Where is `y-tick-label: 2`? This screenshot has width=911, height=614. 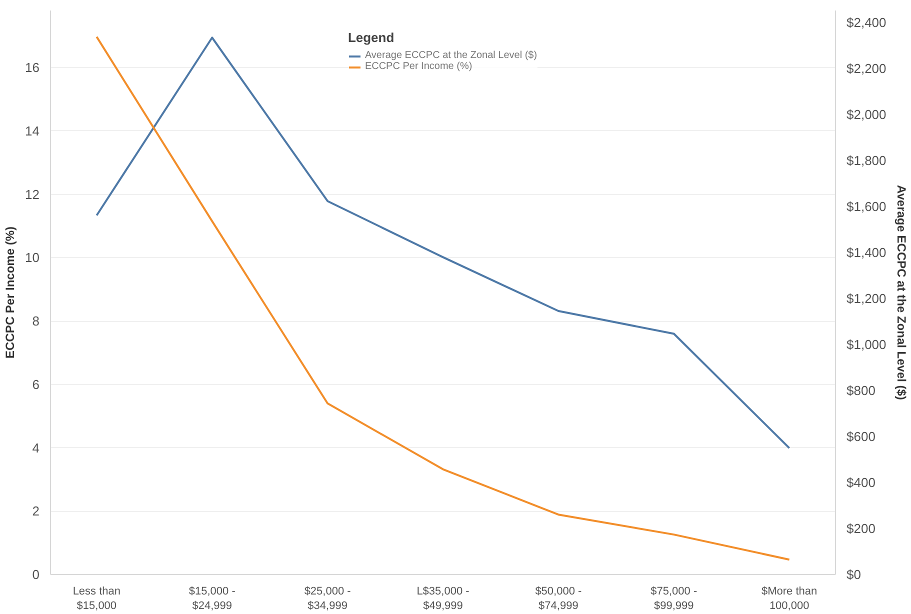 y-tick-label: 2 is located at coordinates (36, 511).